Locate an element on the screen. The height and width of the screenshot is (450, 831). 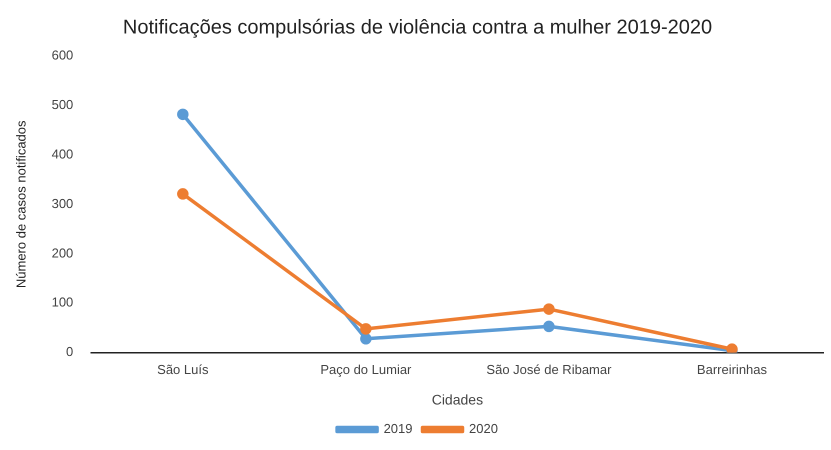
chart-title: Notificações compulsórias de violência contra a mulher 2019-2020 is located at coordinates (417, 27).